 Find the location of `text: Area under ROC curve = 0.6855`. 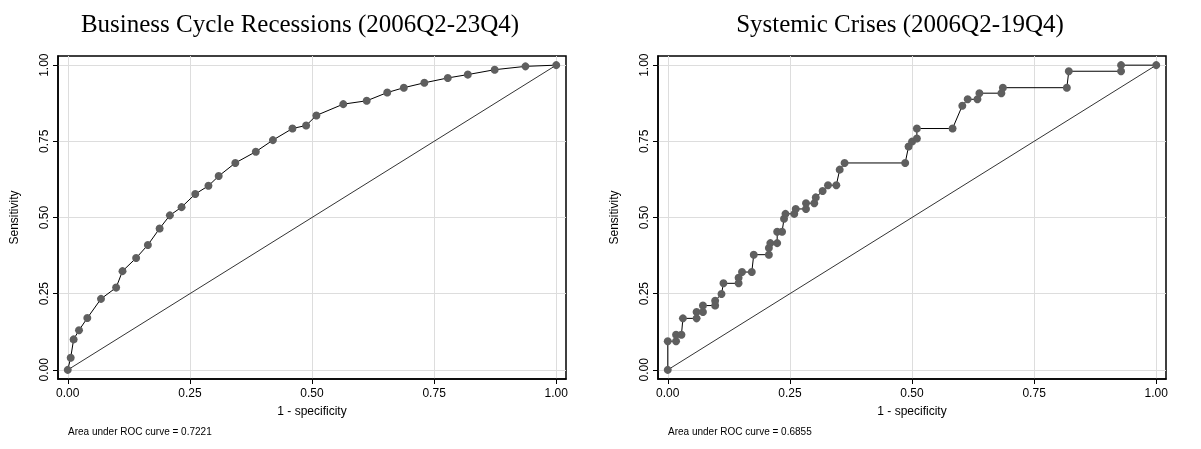

text: Area under ROC curve = 0.6855 is located at coordinates (740, 431).